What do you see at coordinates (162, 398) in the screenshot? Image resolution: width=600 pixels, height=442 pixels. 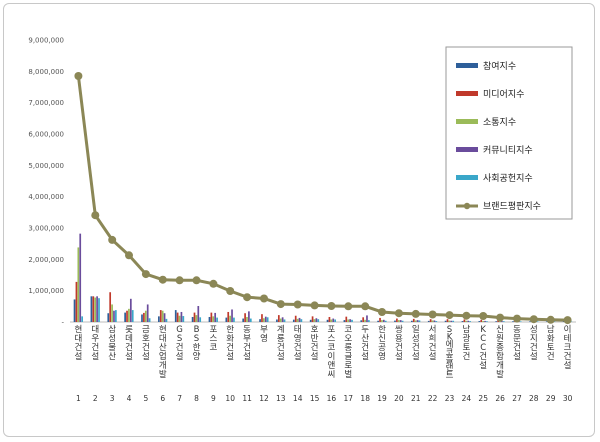 I see `rank-label: 6` at bounding box center [162, 398].